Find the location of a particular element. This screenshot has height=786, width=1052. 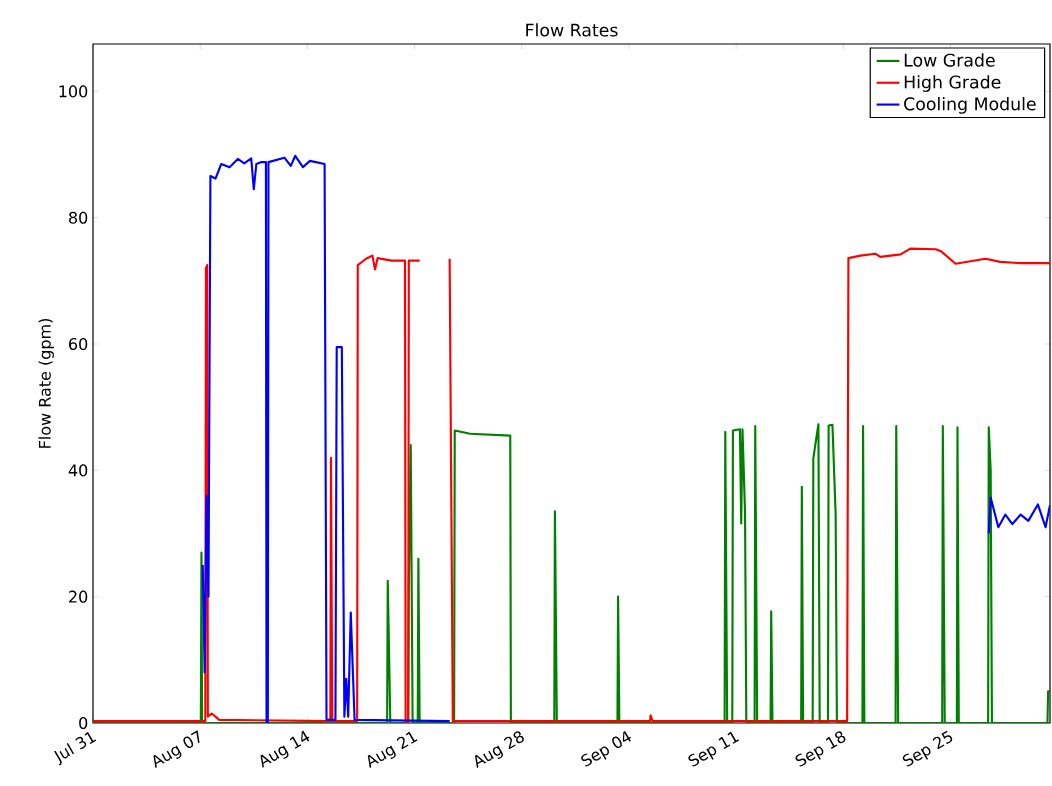

x-tick-label: Sep 25 is located at coordinates (927, 748).